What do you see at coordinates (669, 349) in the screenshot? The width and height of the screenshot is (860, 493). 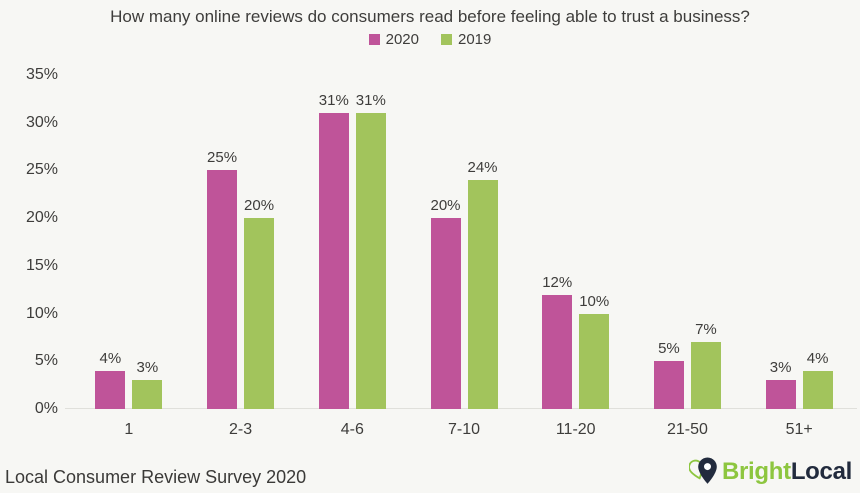 I see `bar-value-label: 5%` at bounding box center [669, 349].